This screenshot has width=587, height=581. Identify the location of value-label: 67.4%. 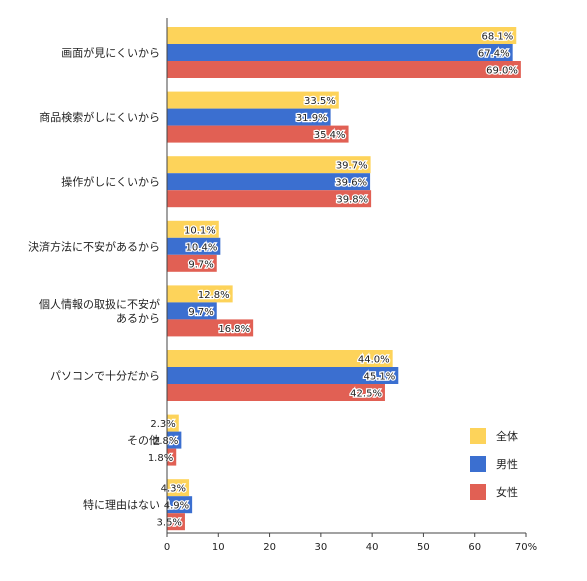
(494, 54).